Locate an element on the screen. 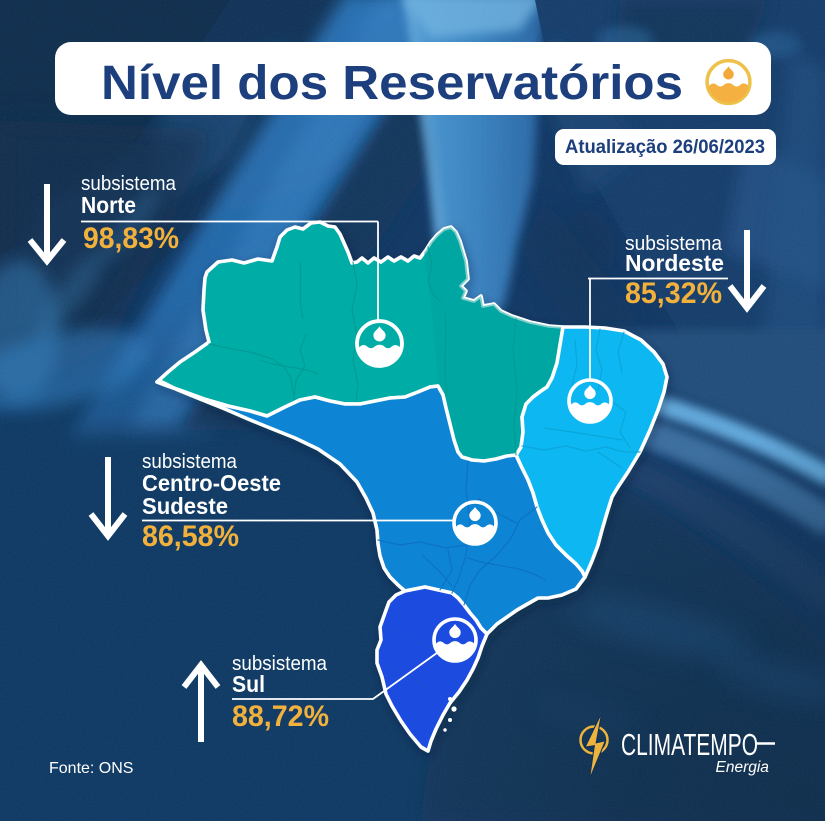 This screenshot has height=821, width=825. svg-text: Nível dos Reservatórios is located at coordinates (392, 83).